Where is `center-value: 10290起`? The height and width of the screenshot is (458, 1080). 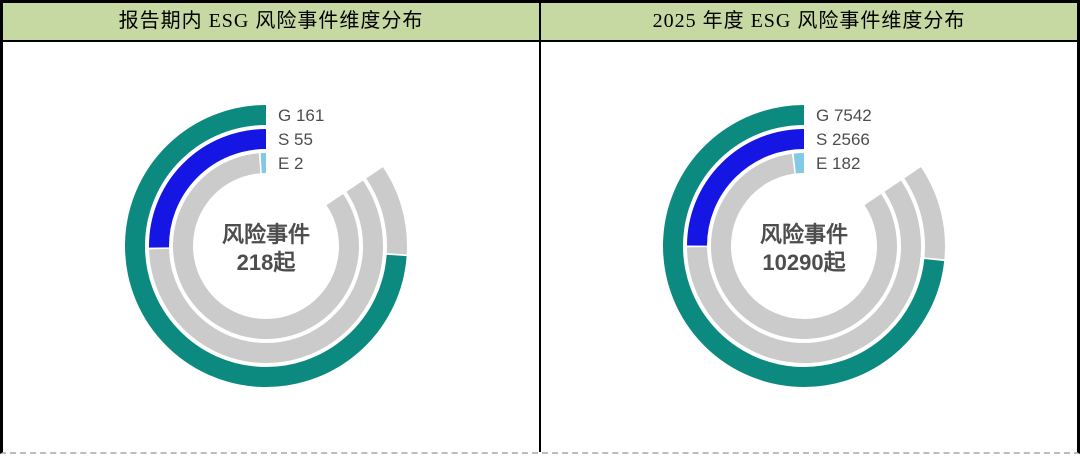
center-value: 10290起 is located at coordinates (804, 262).